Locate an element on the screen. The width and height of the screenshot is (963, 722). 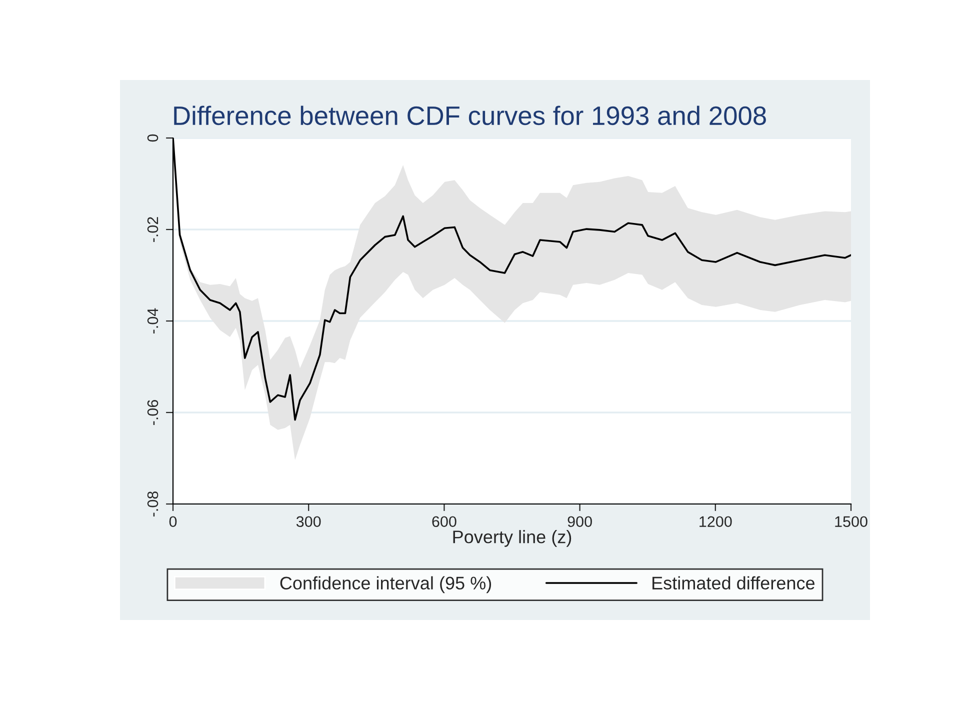
y-tick-label: -.04 is located at coordinates (152, 321).